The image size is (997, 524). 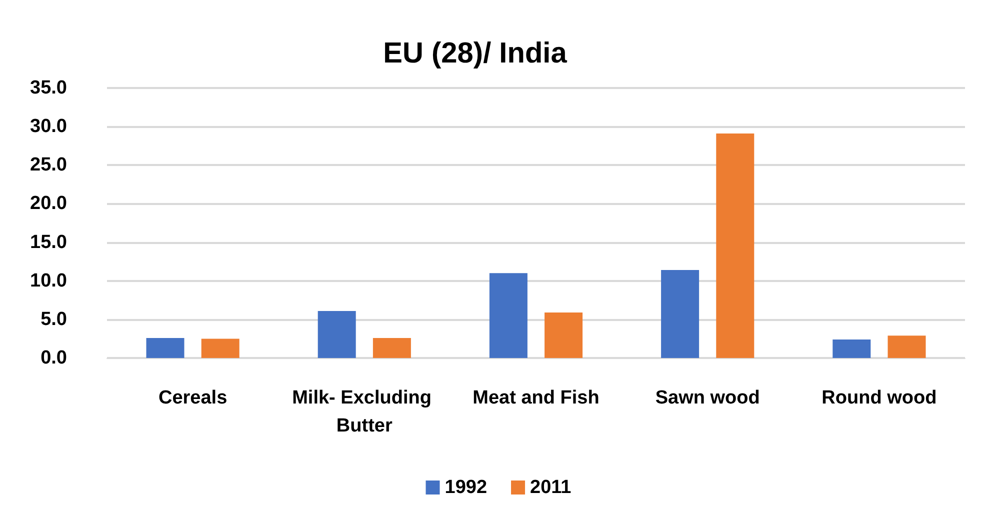 I want to click on y-tick-label: 15.0, so click(x=48, y=242).